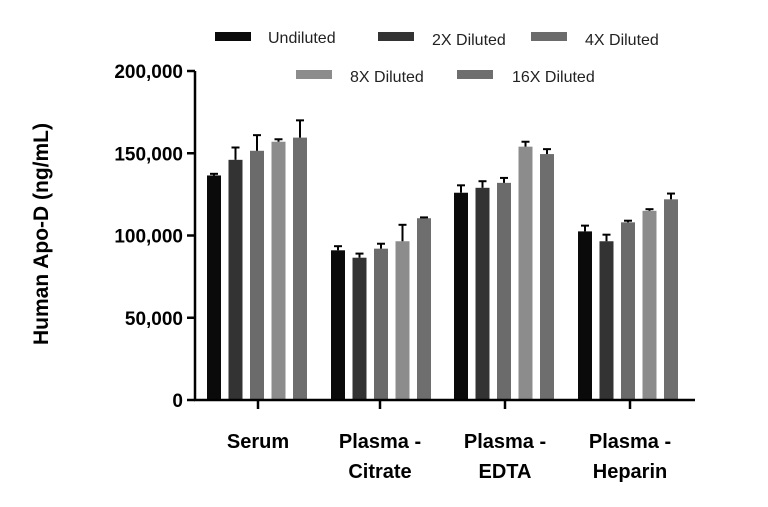 This screenshot has height=507, width=768. I want to click on legend-label-2x-diluted: 2X Diluted, so click(469, 40).